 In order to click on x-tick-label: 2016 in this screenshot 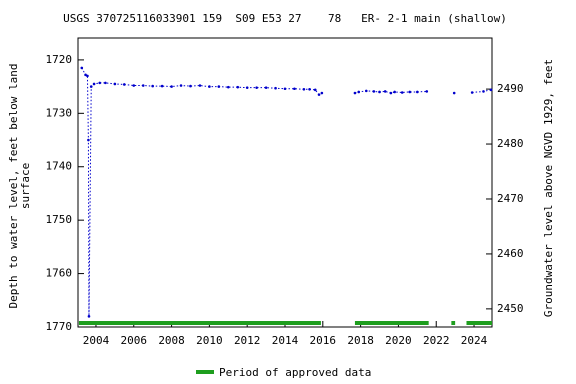, I will do `click(323, 340)`.